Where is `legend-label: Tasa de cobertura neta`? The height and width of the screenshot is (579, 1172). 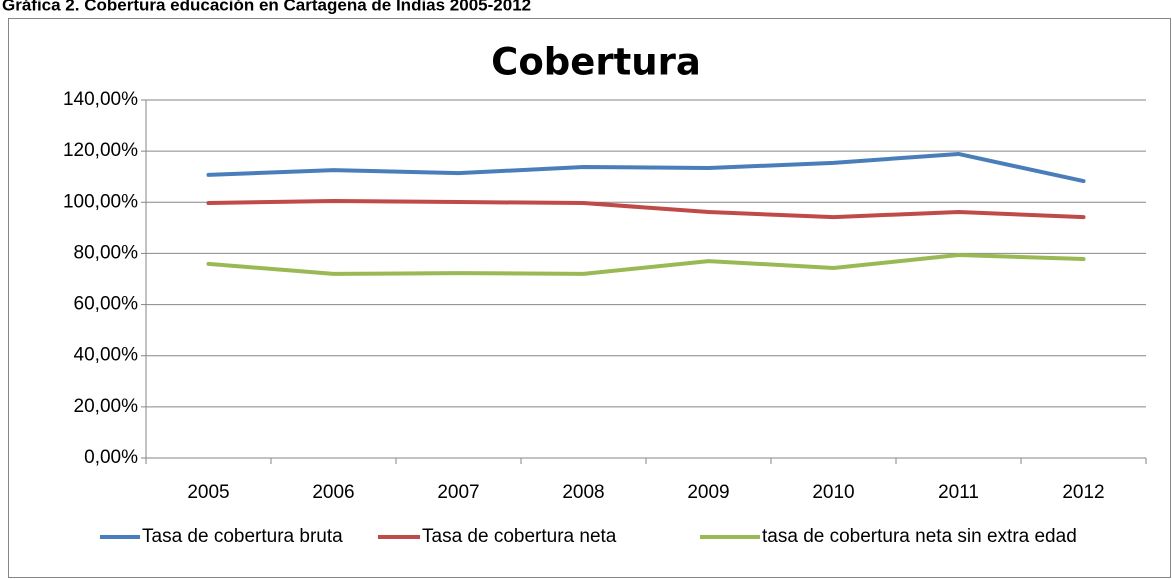 legend-label: Tasa de cobertura neta is located at coordinates (519, 536).